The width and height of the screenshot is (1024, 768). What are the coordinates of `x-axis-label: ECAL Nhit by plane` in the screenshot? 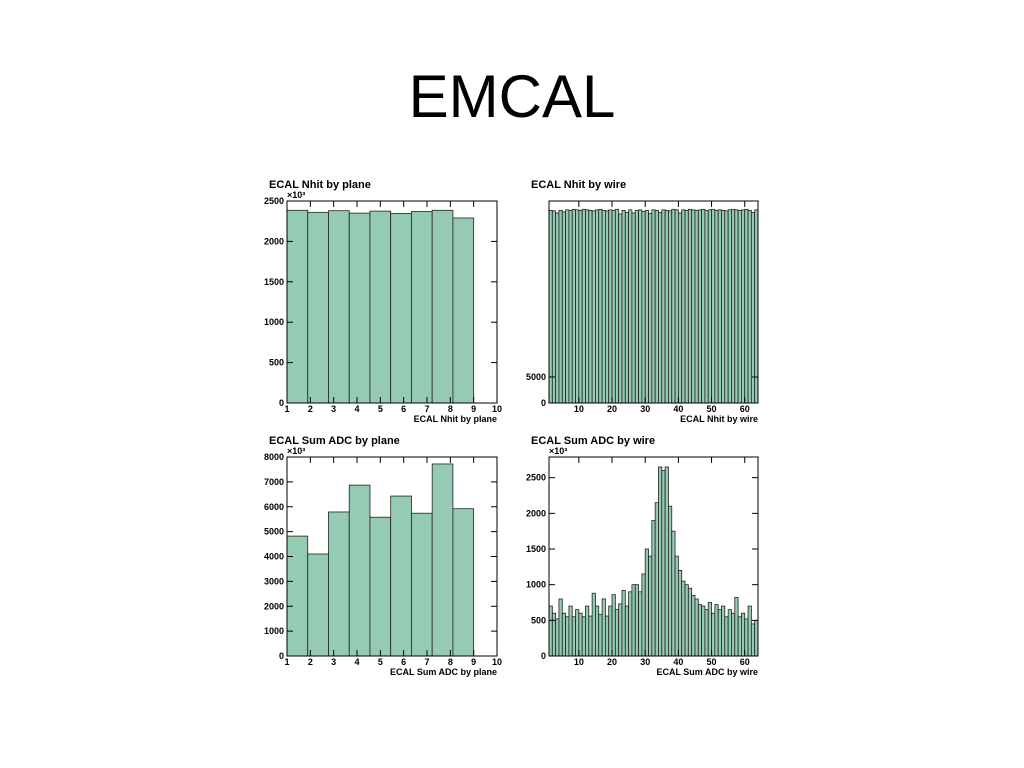 It's located at (455, 419).